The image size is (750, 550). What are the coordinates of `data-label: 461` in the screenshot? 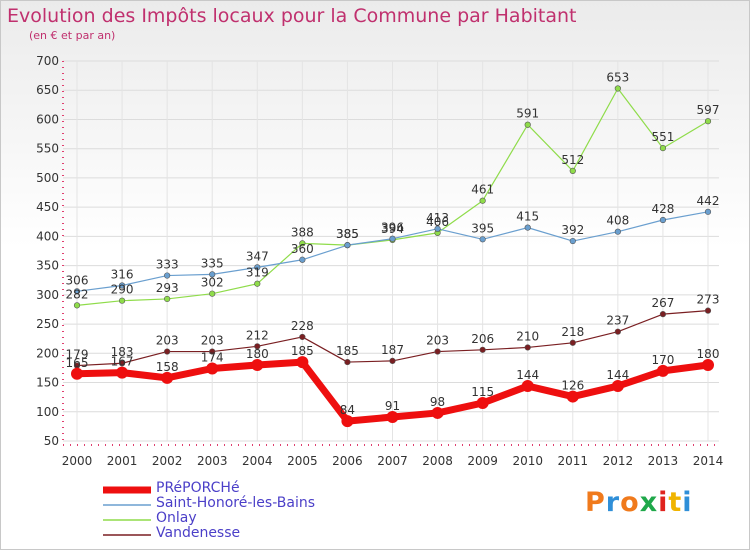 It's located at (482, 190).